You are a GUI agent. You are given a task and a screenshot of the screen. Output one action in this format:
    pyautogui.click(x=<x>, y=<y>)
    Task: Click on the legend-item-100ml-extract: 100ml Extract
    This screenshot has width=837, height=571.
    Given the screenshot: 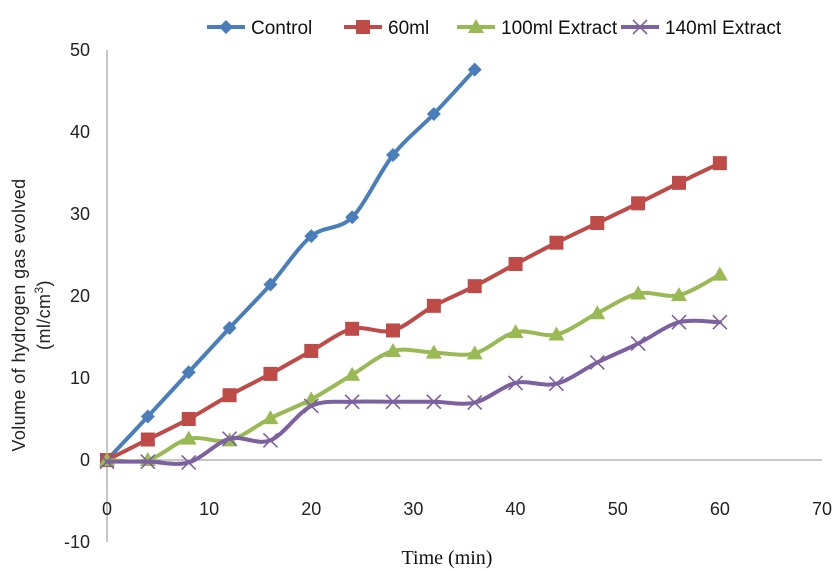 What is the action you would take?
    pyautogui.click(x=537, y=28)
    